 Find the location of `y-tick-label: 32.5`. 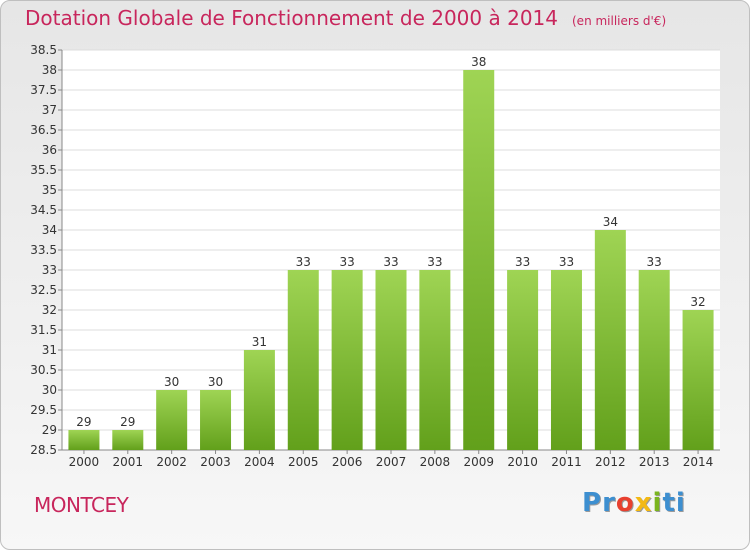

y-tick-label: 32.5 is located at coordinates (43, 290).